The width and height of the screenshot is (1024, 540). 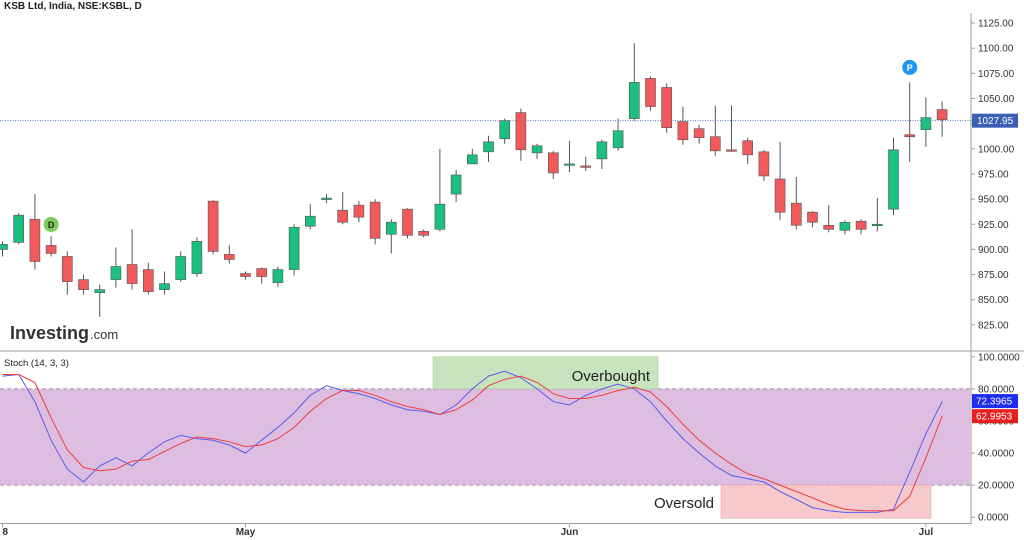 I want to click on investing-logo: Investing .com, so click(x=64, y=333).